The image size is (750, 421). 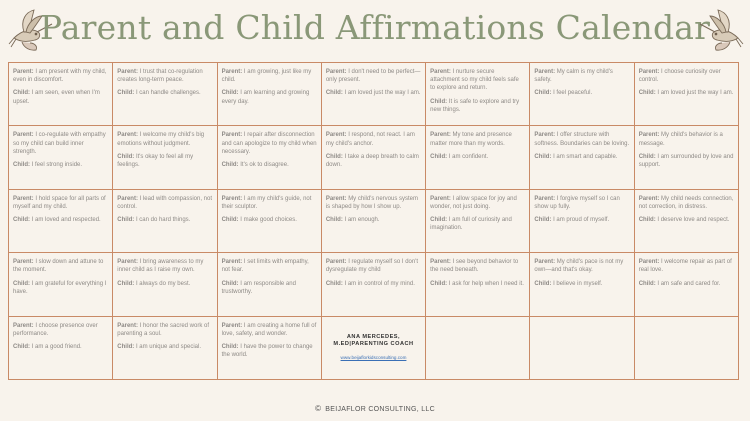 I want to click on child-affirmation: Child: I deserve love and respect., so click(x=686, y=220).